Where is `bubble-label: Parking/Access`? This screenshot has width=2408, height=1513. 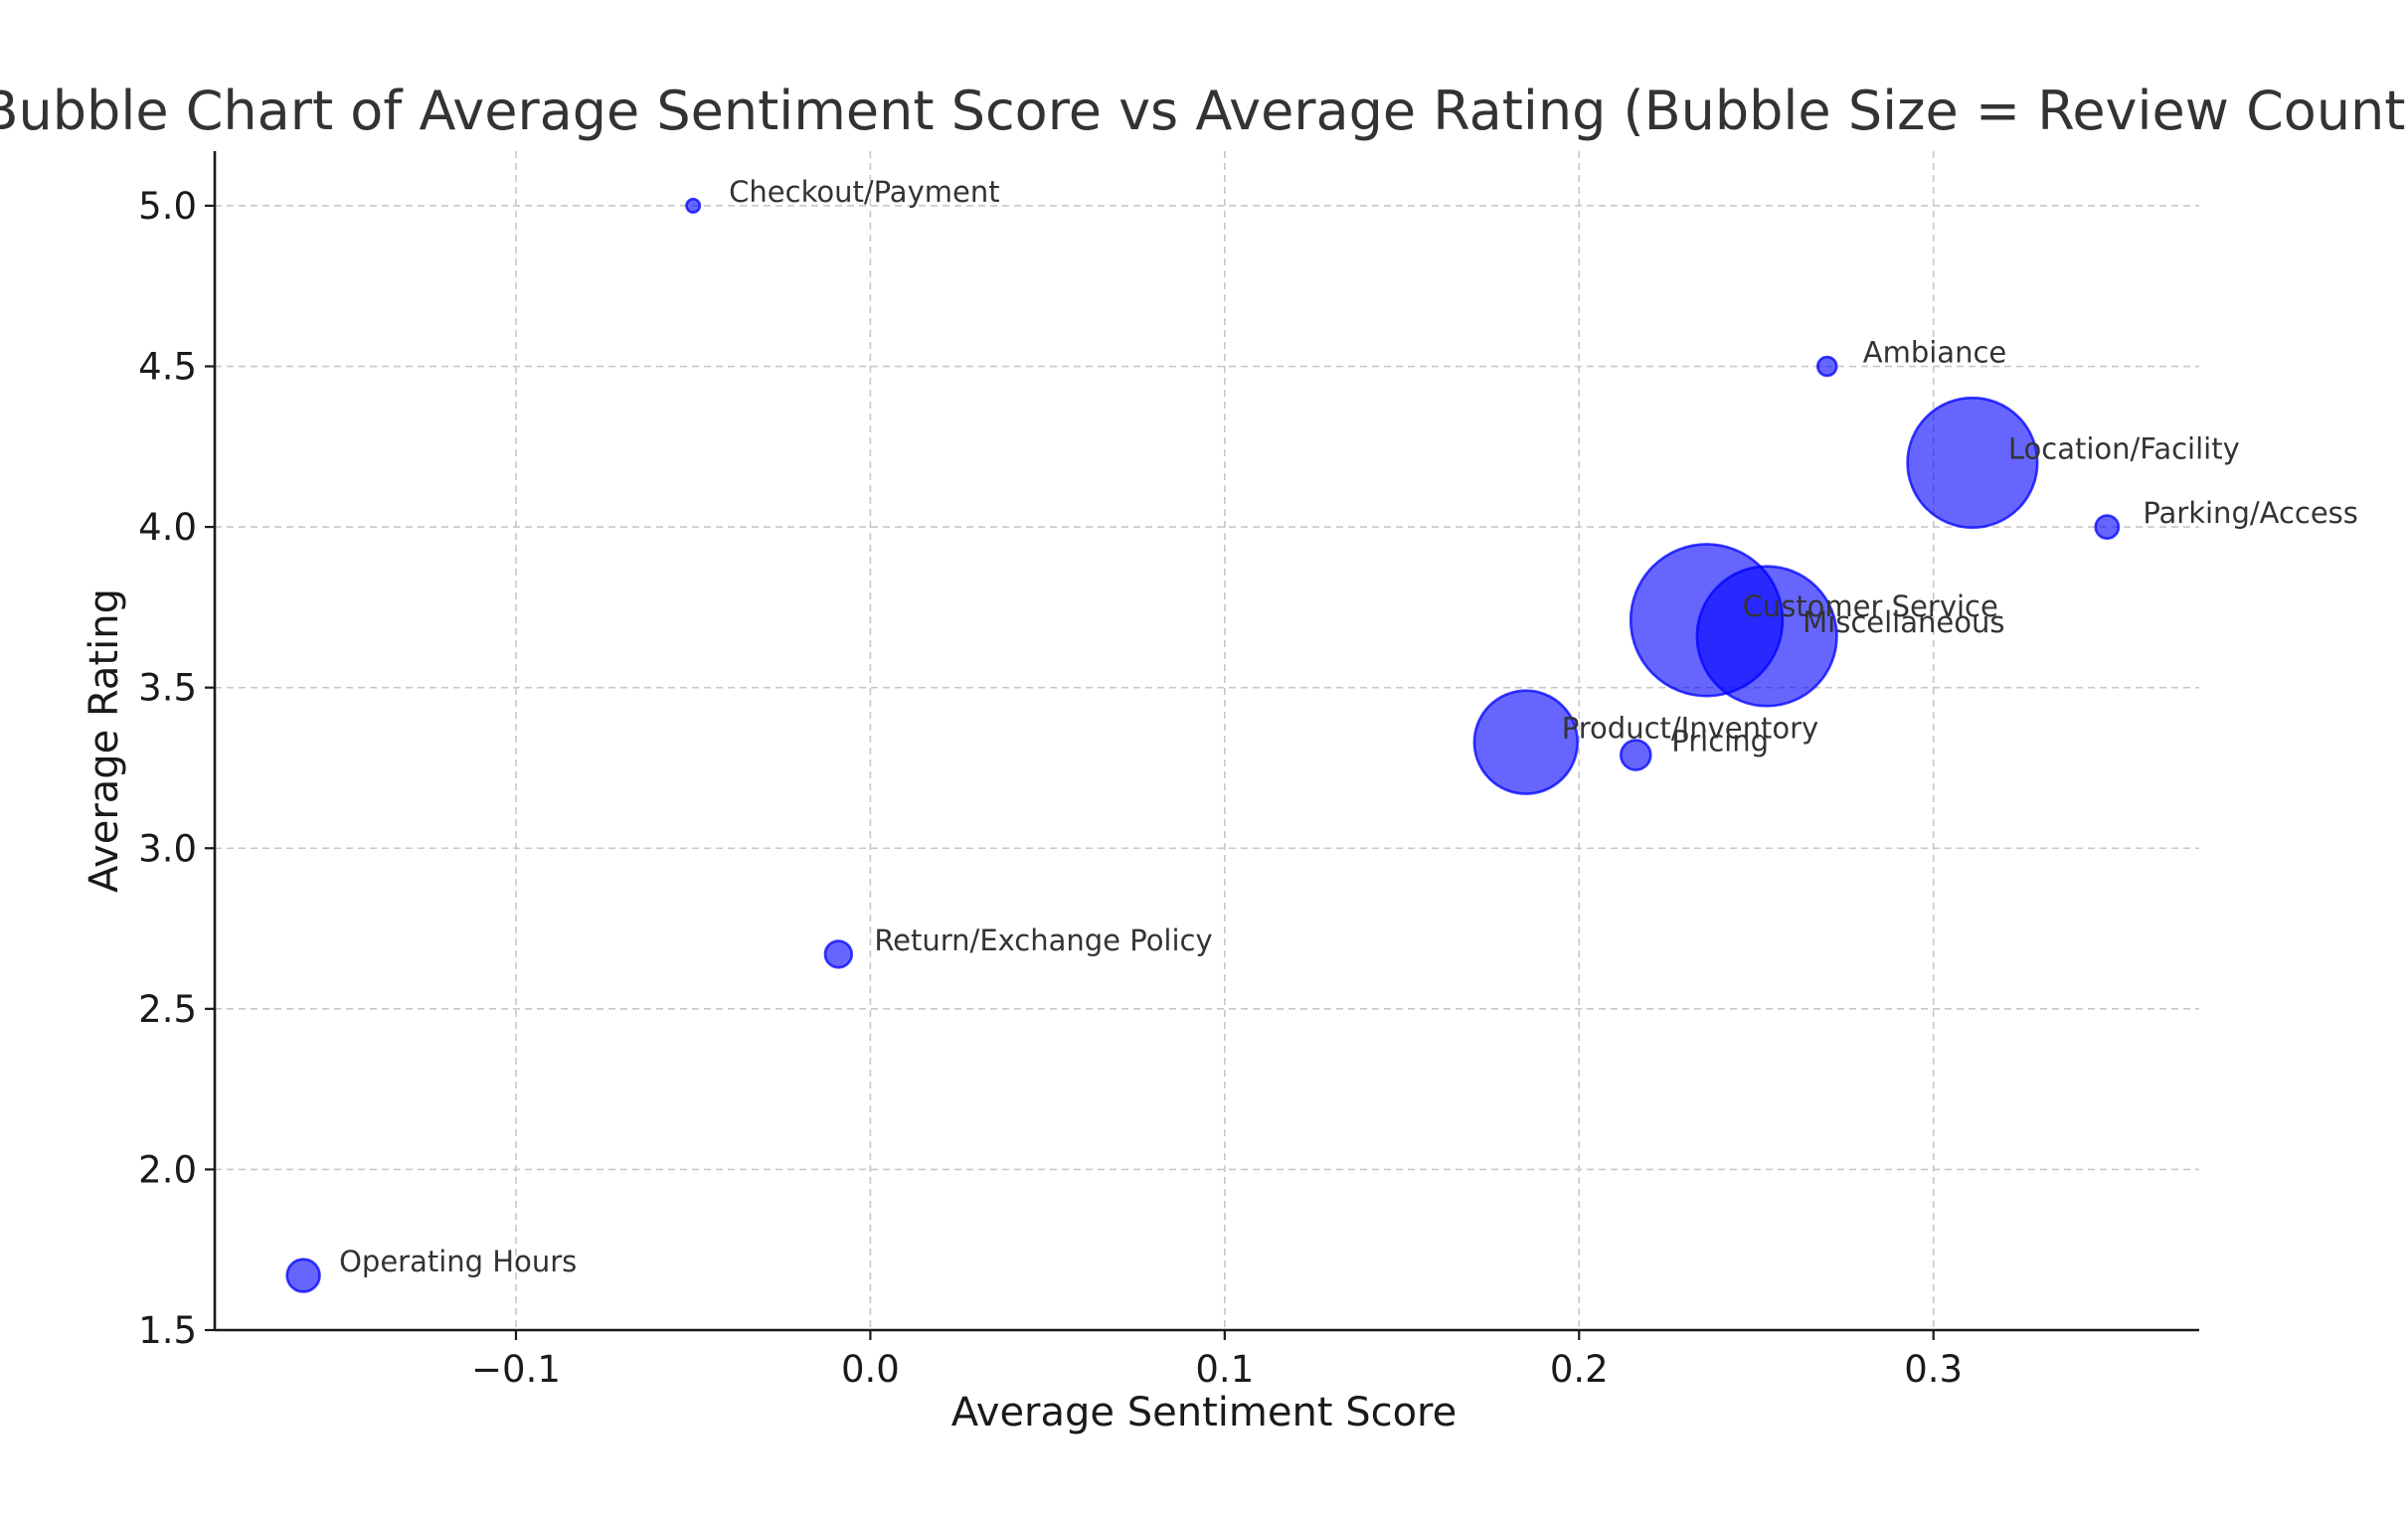 bubble-label: Parking/Access is located at coordinates (2250, 513).